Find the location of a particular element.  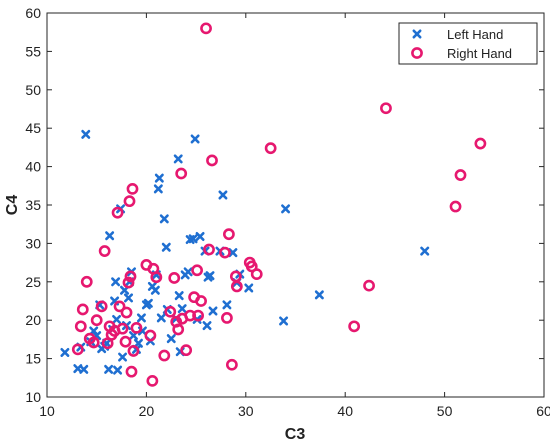

x-tick-label: 40 is located at coordinates (345, 411).